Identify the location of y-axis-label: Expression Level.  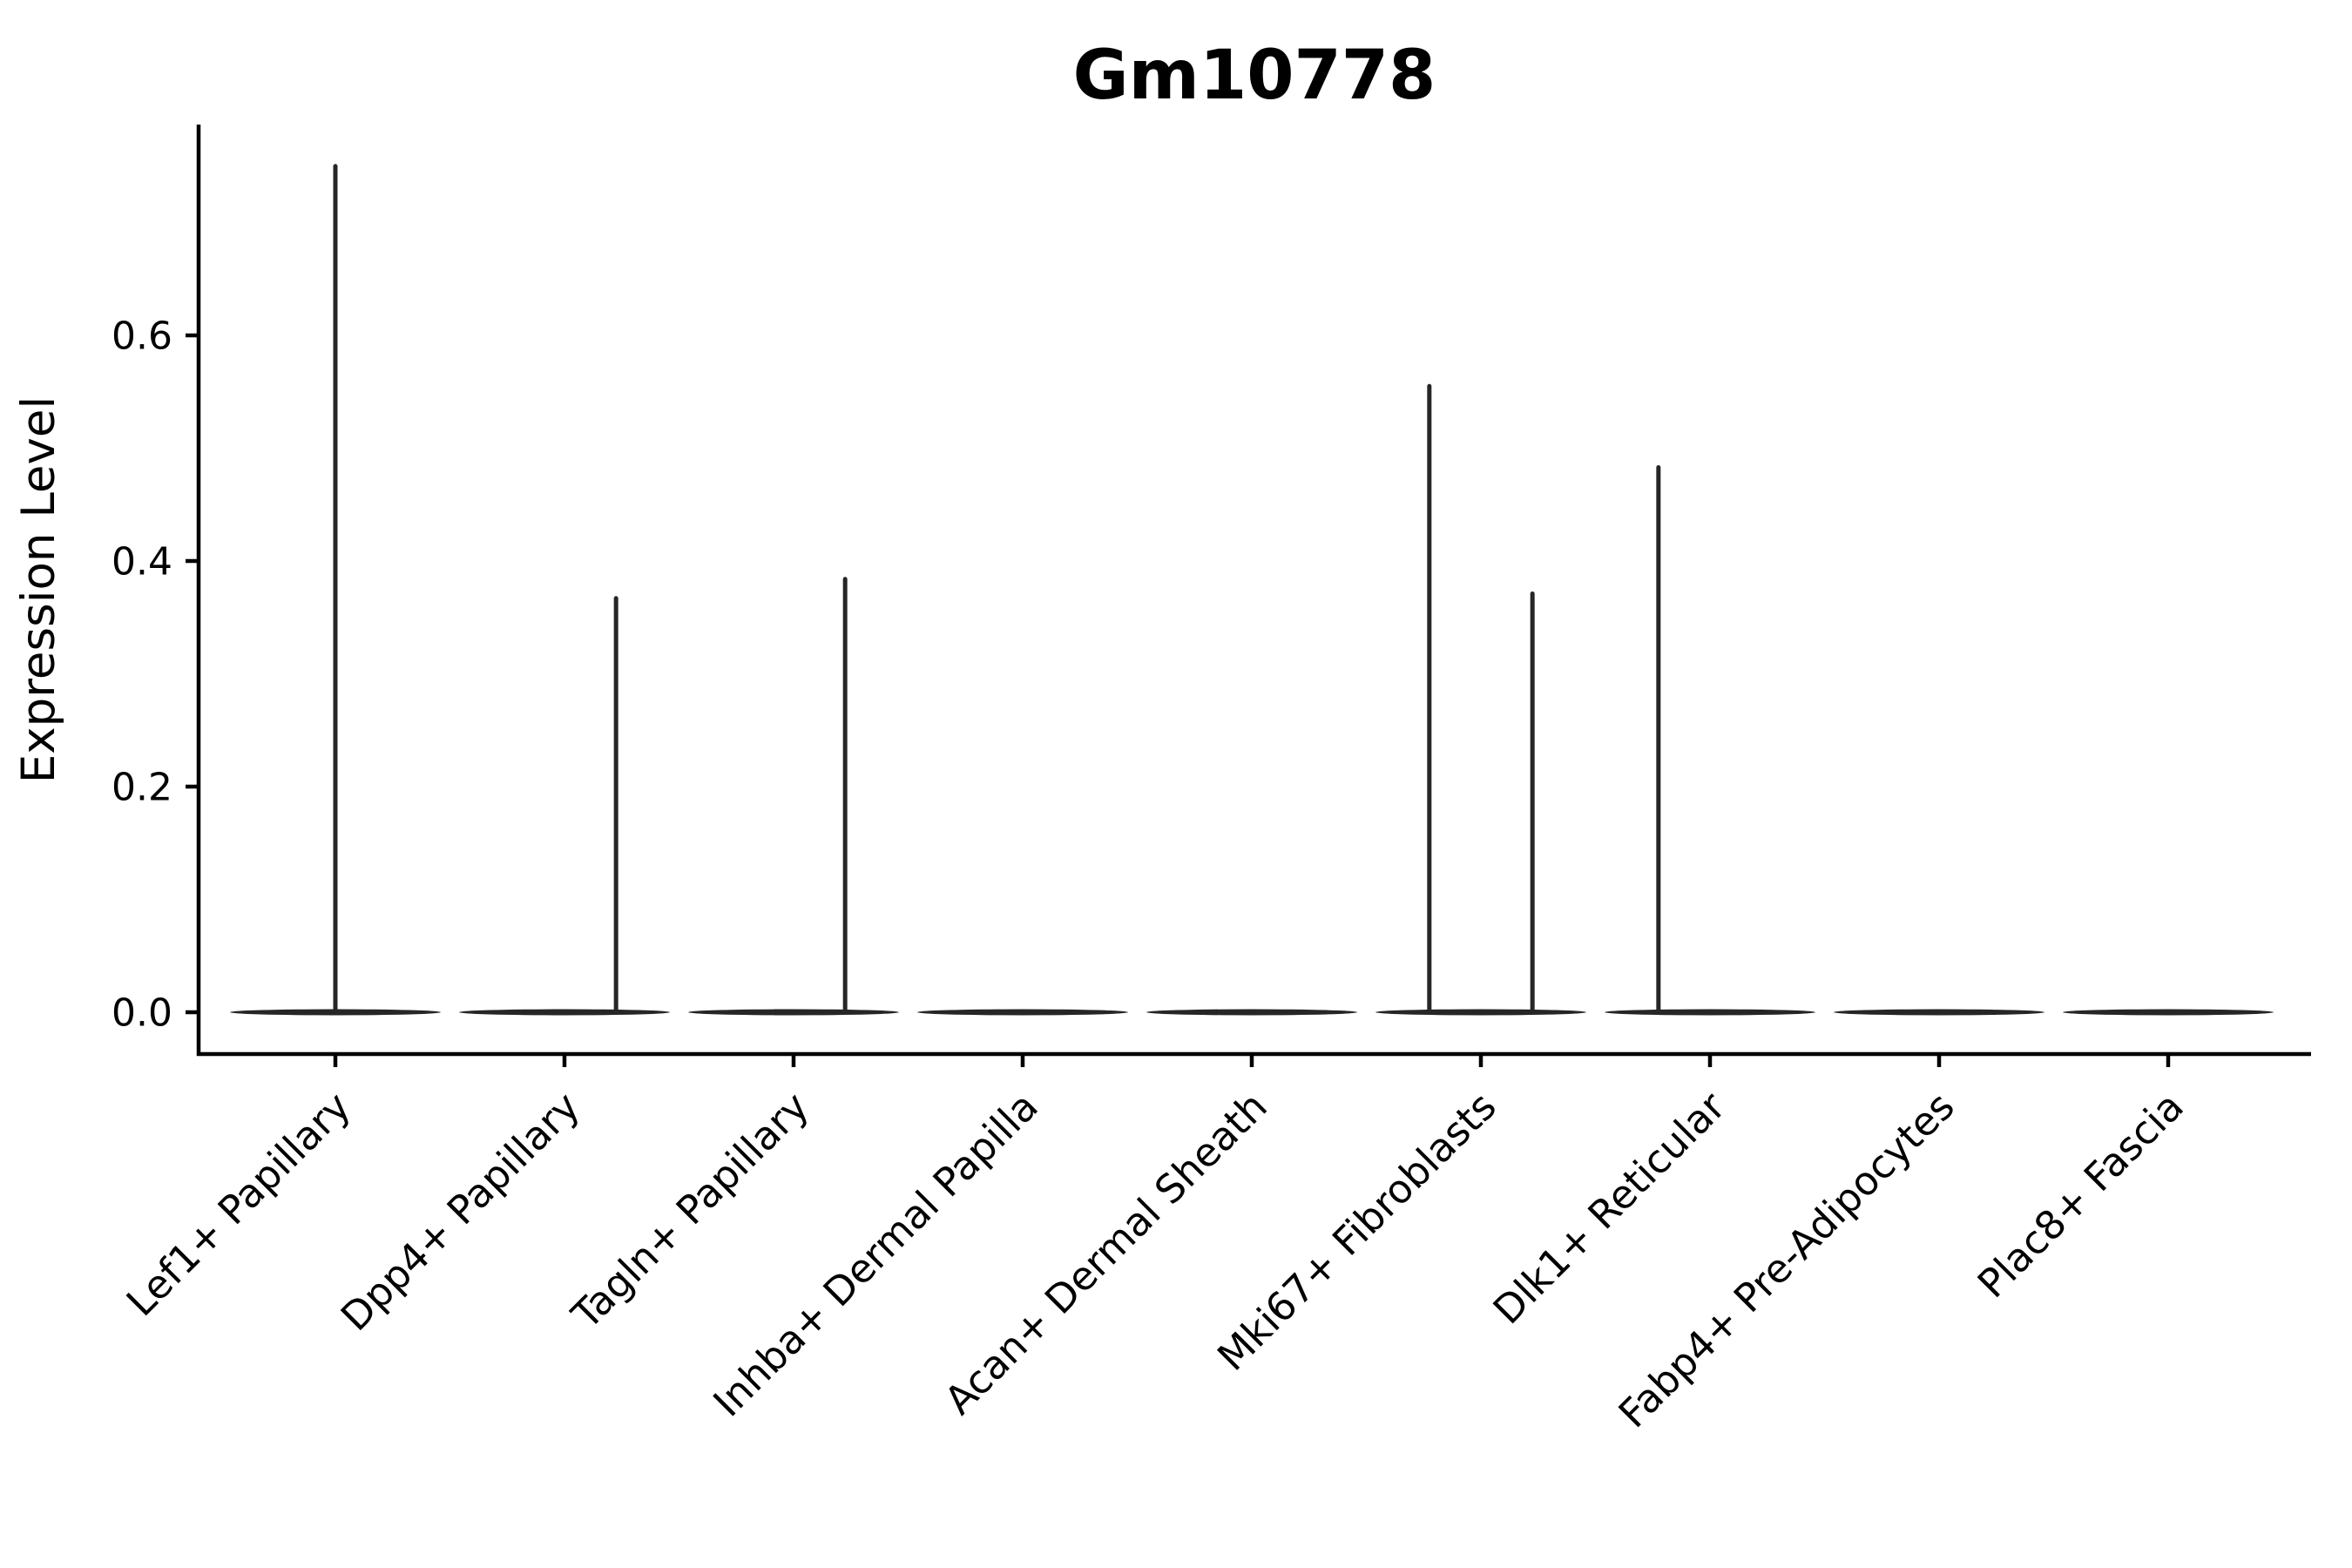
(38, 589).